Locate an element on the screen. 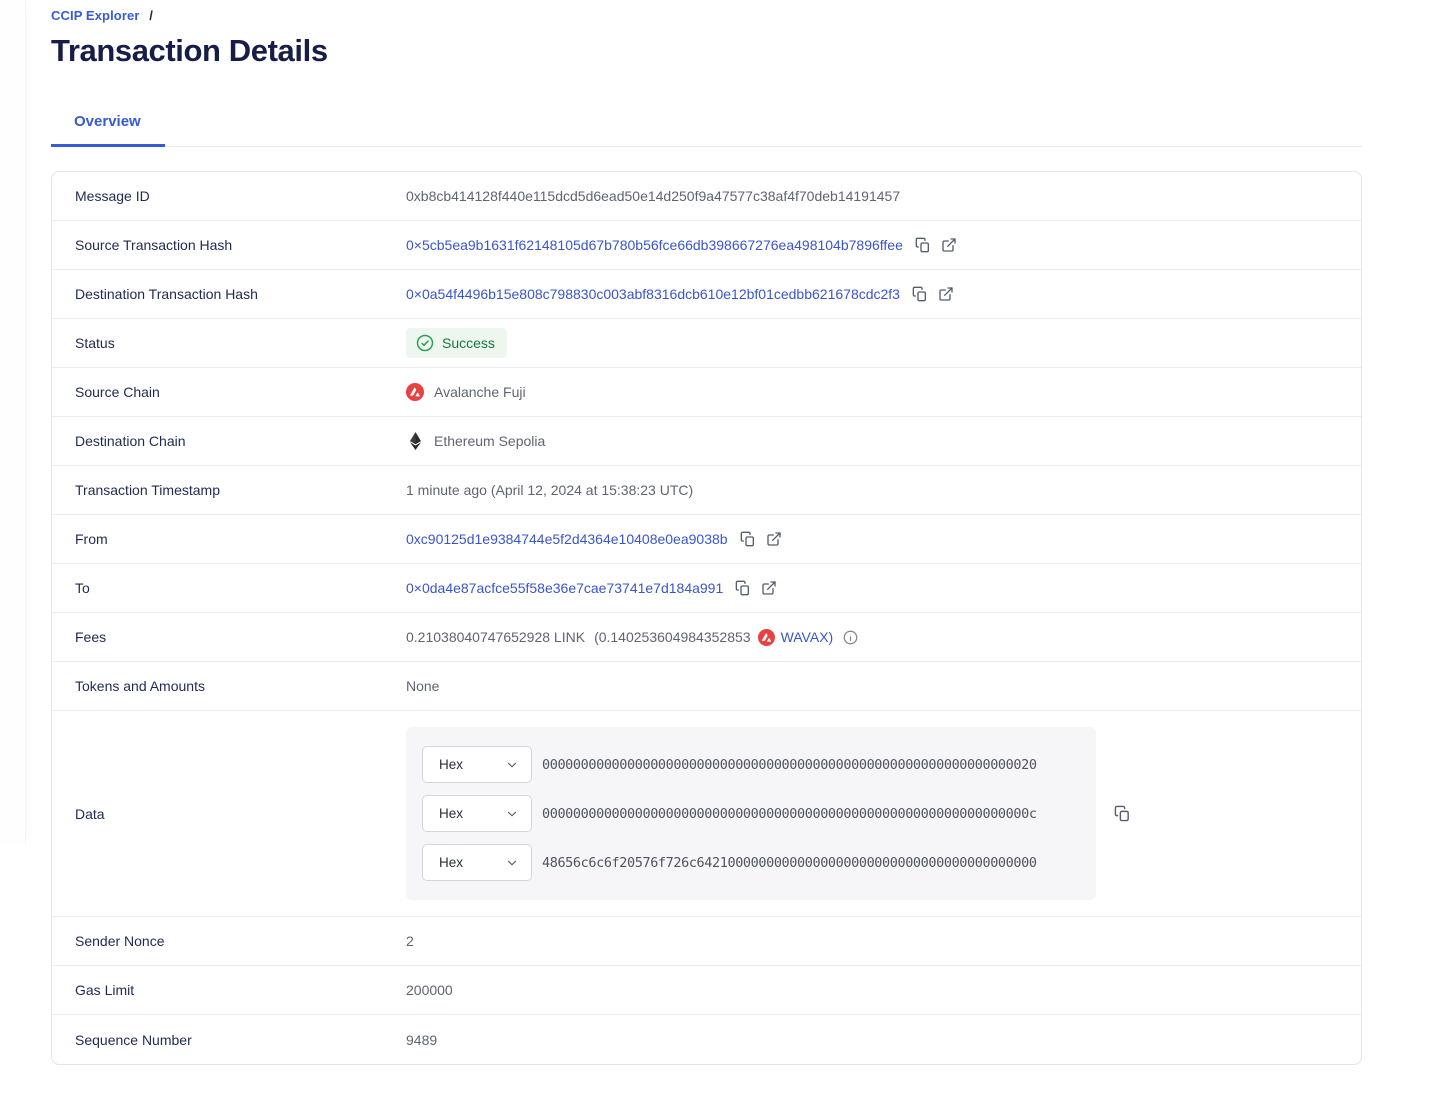 The height and width of the screenshot is (1114, 1435). status-badge-label: Success is located at coordinates (468, 343).